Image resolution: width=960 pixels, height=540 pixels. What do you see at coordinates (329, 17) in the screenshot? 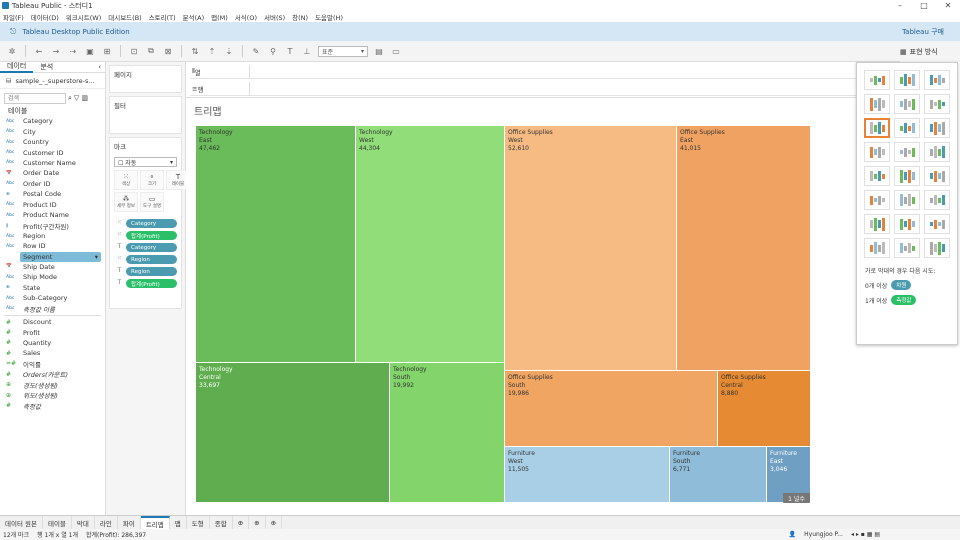
I see `menu-help: 도움말(H)` at bounding box center [329, 17].